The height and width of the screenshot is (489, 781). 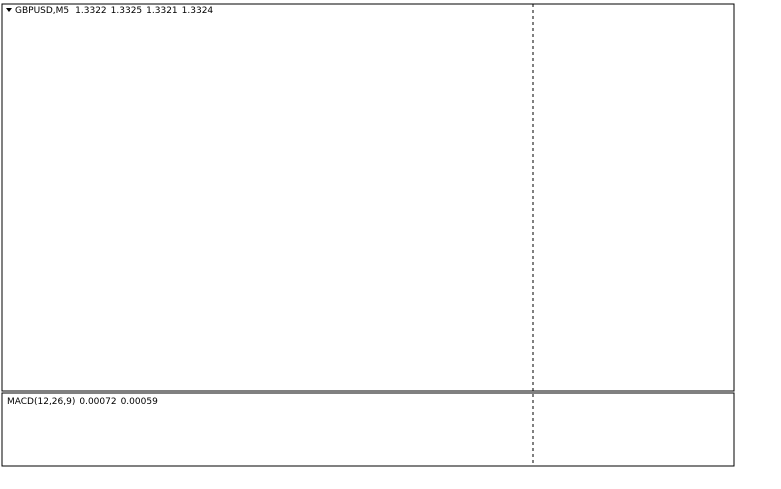 What do you see at coordinates (368, 429) in the screenshot?
I see `macd-panel` at bounding box center [368, 429].